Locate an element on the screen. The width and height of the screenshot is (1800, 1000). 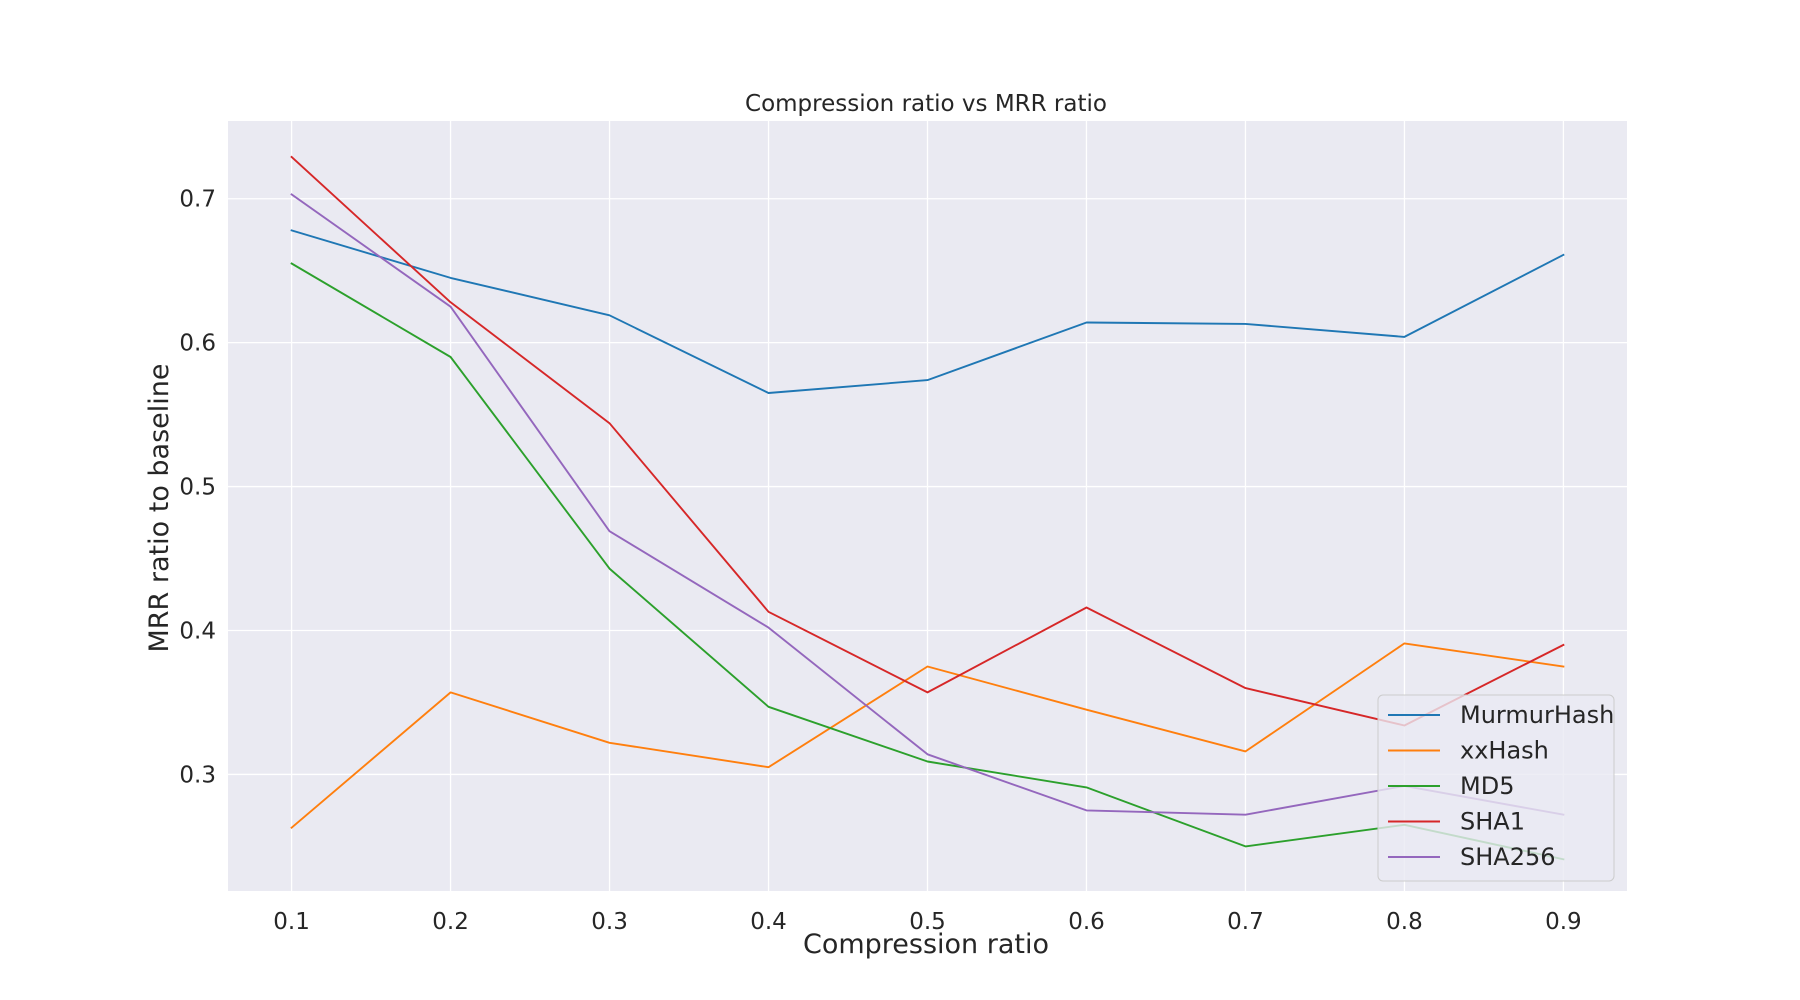
legend-label: SHA1 is located at coordinates (1492, 822).